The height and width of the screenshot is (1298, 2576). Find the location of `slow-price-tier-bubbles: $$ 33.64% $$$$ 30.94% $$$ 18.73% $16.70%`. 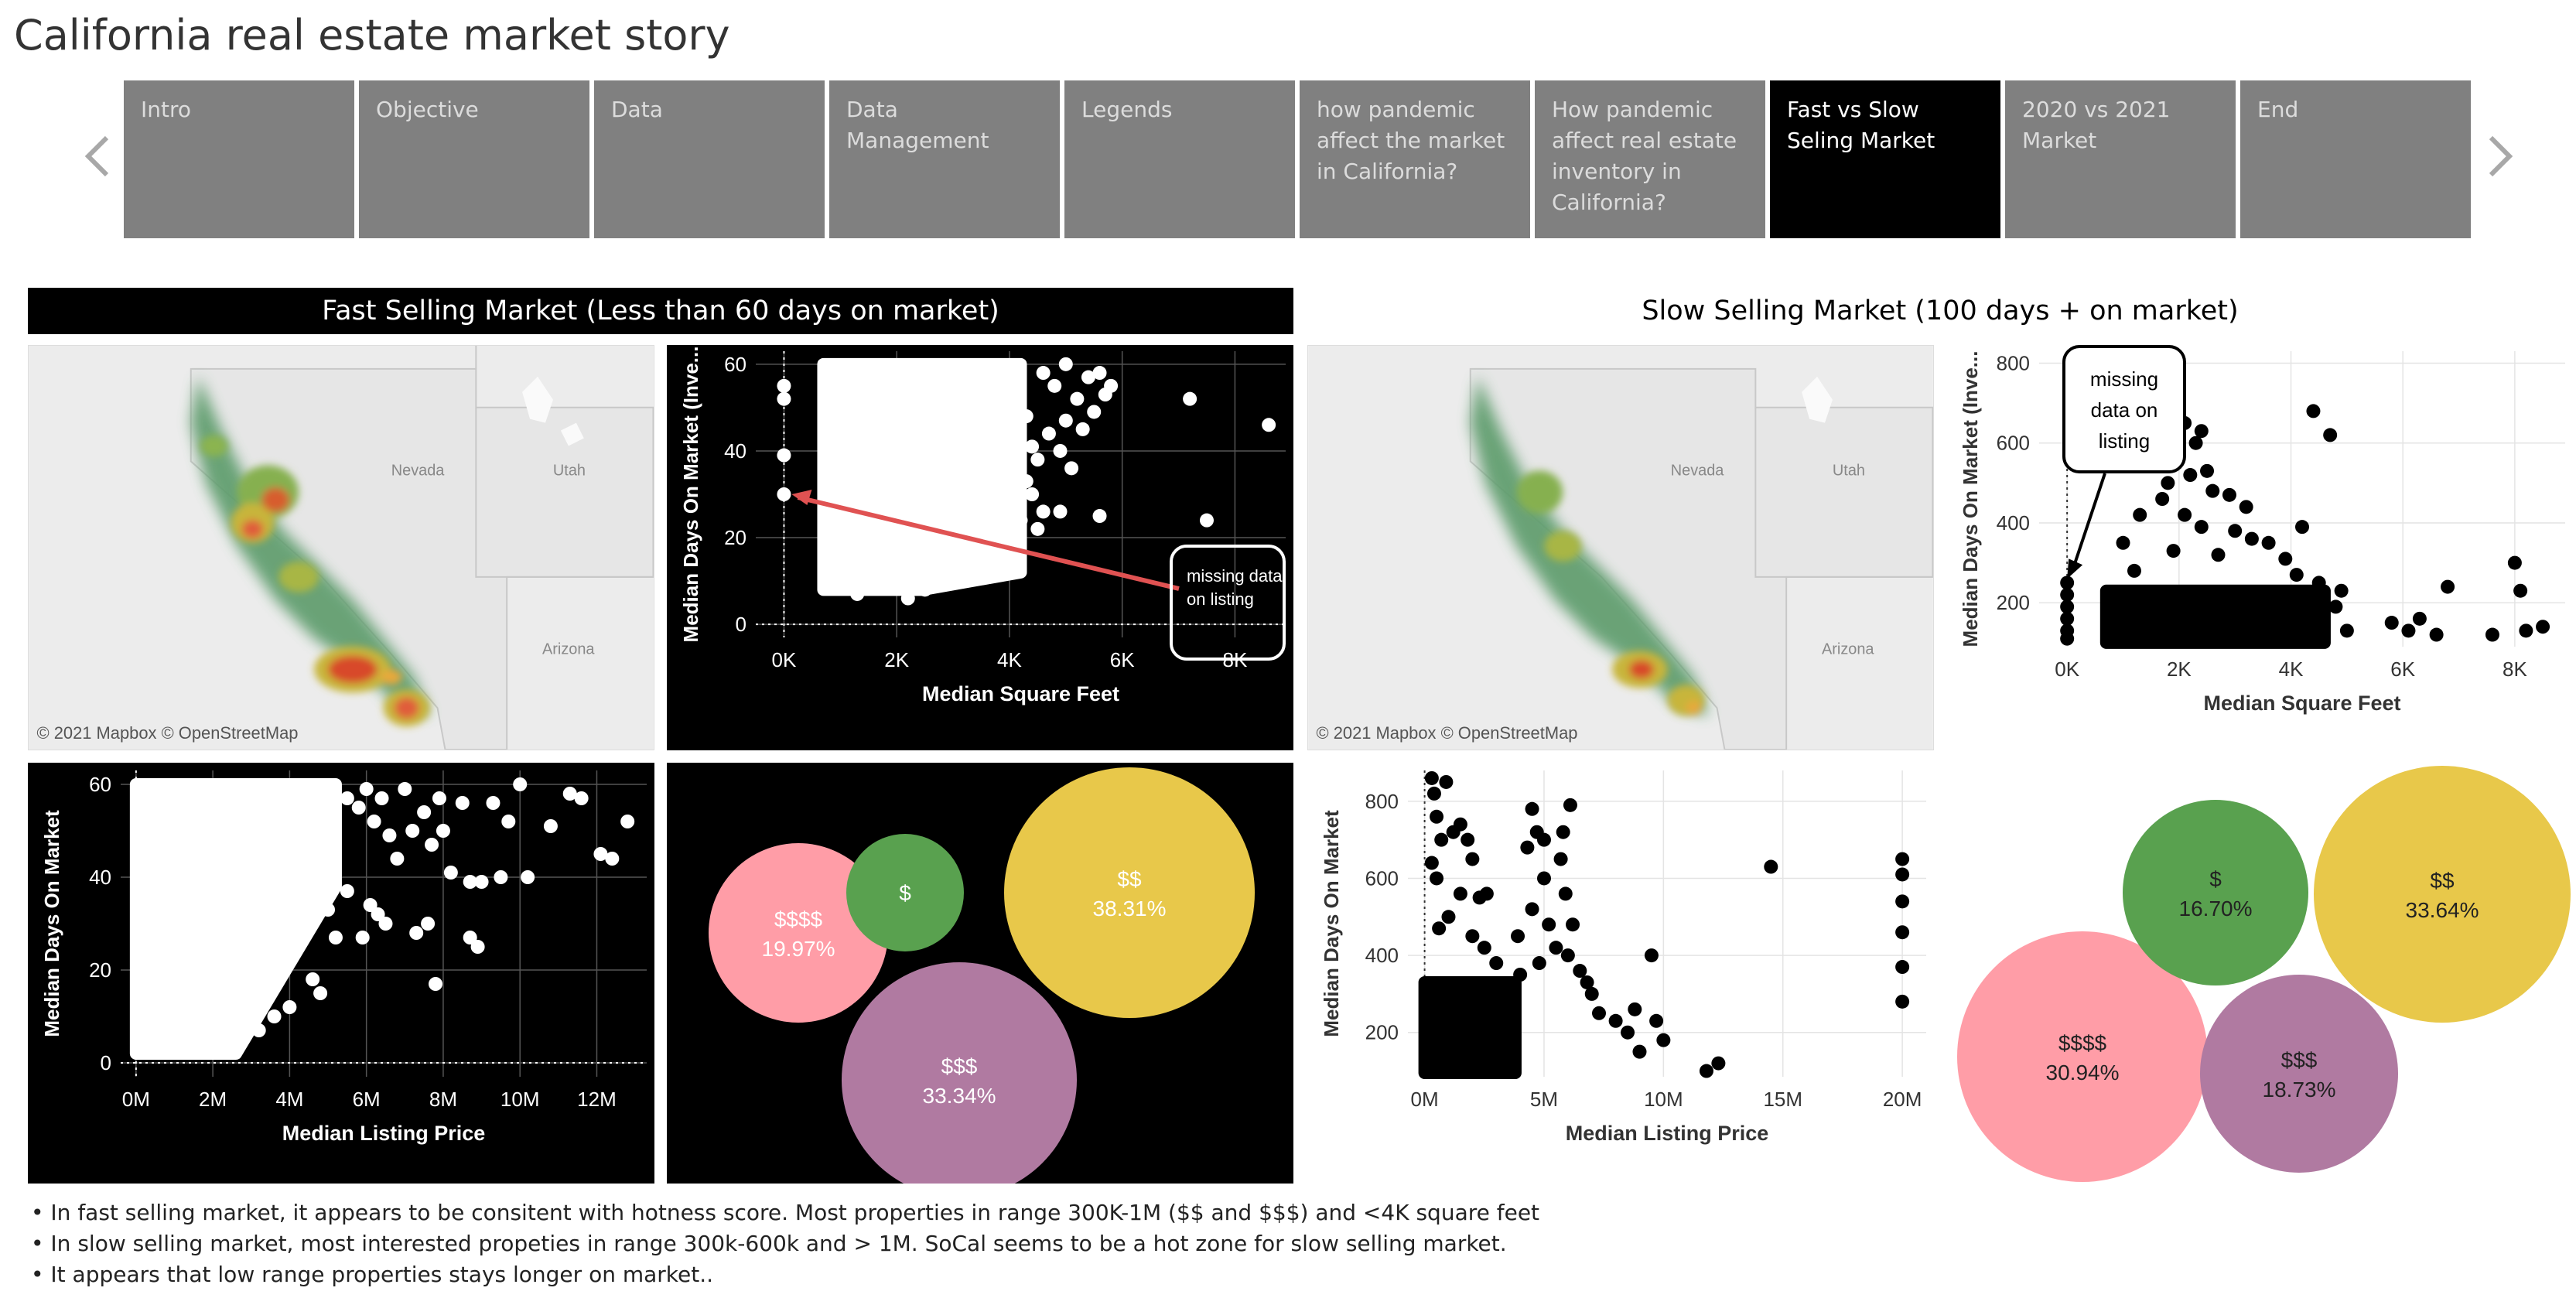

slow-price-tier-bubbles: $$ 33.64% $$$$ 30.94% $$$ 18.73% $16.70% is located at coordinates (2259, 973).